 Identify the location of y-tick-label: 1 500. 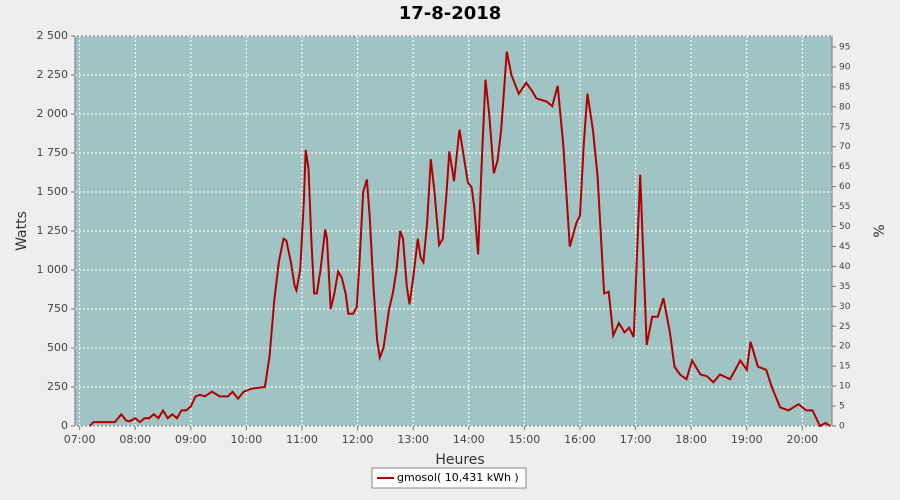
(53, 191).